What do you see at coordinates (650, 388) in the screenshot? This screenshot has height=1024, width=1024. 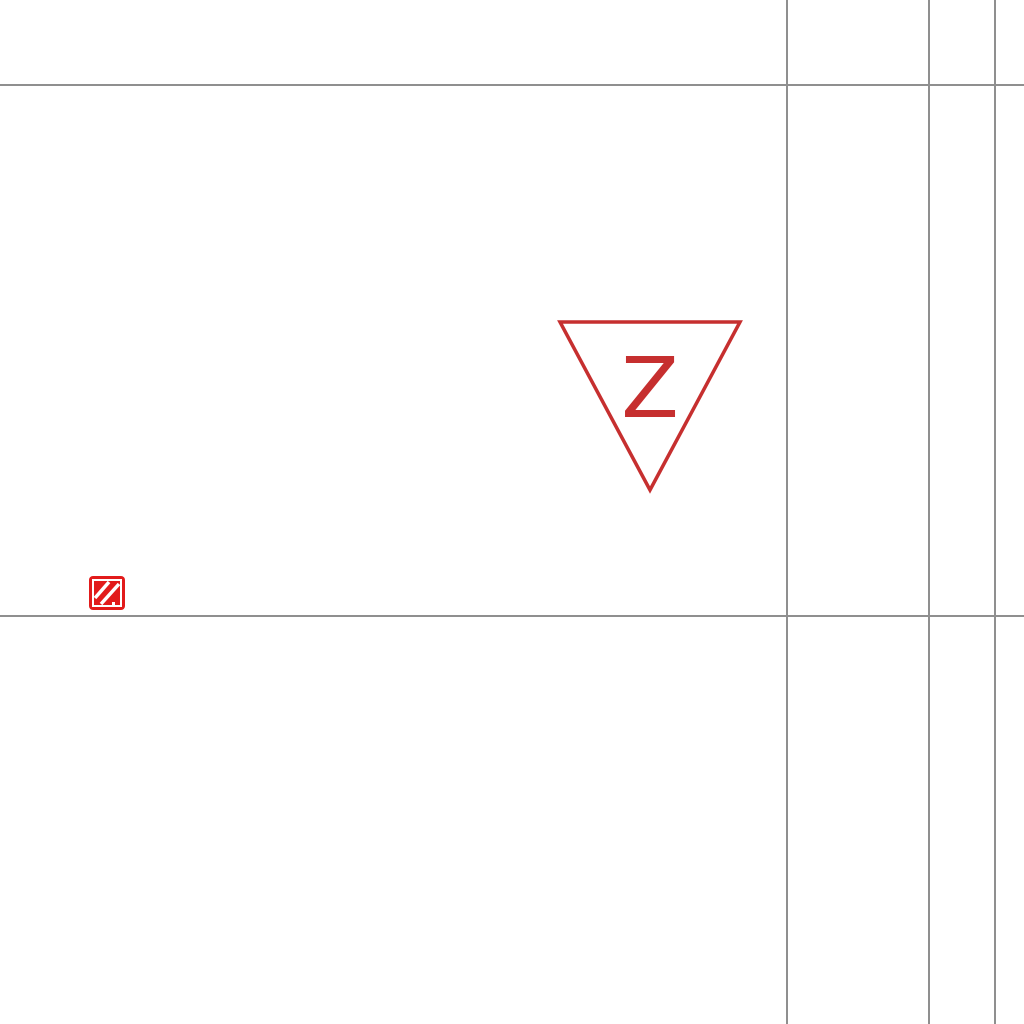 I see `symbol-letter: Z` at bounding box center [650, 388].